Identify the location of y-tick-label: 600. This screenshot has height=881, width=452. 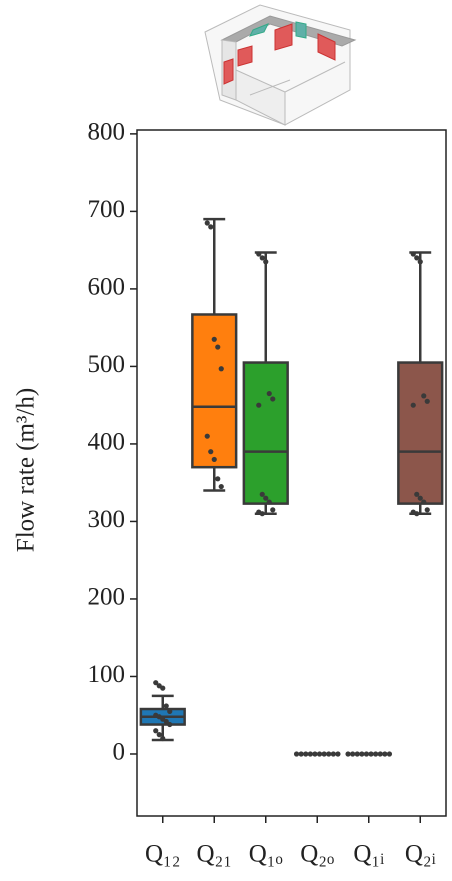
(107, 287).